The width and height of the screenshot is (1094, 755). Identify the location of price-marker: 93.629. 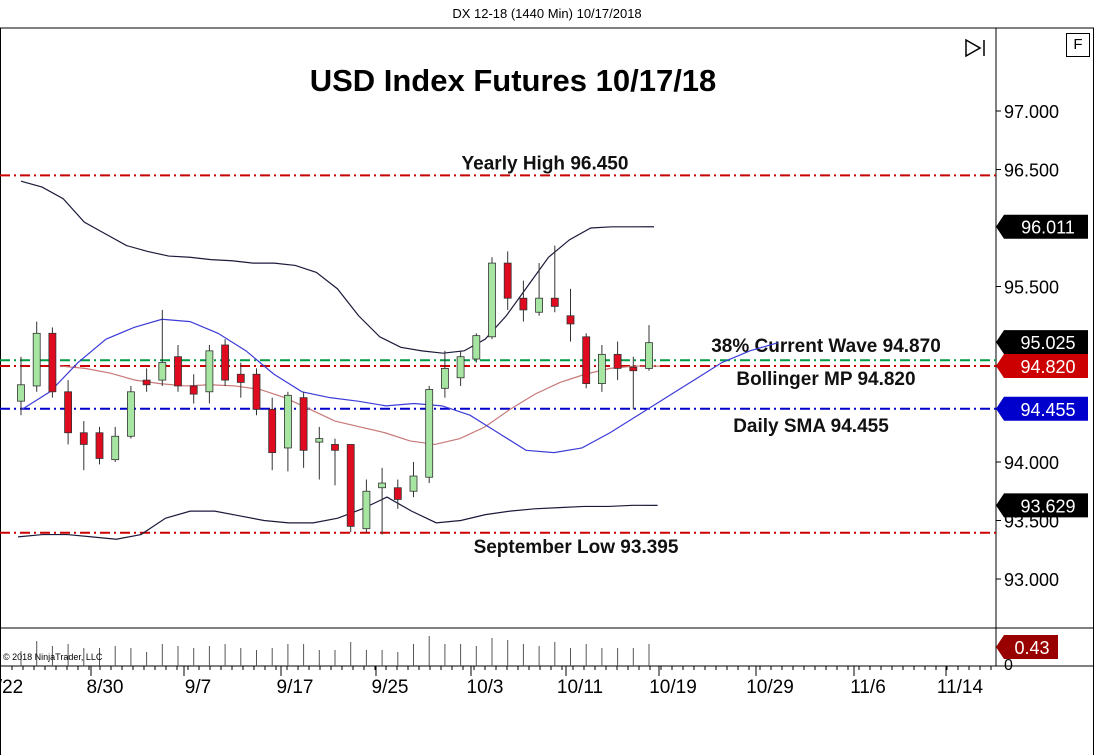
(1042, 505).